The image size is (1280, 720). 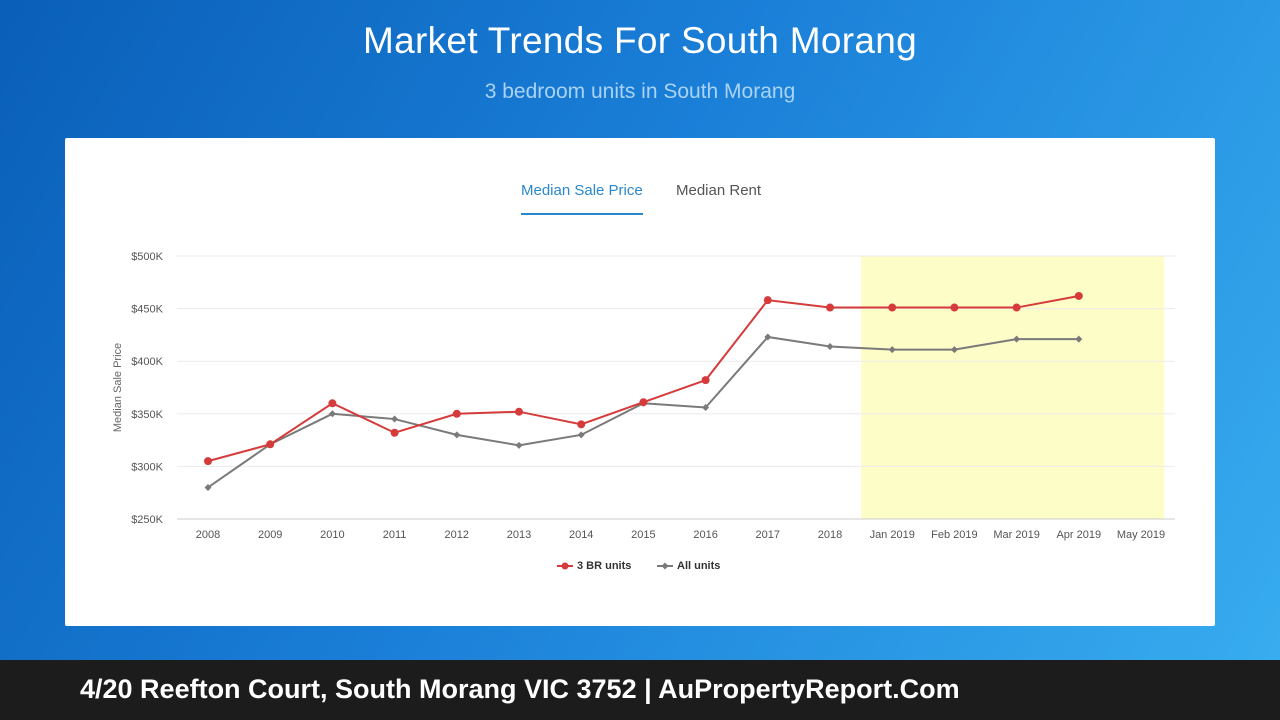 What do you see at coordinates (768, 535) in the screenshot?
I see `x-tick-label: 2017` at bounding box center [768, 535].